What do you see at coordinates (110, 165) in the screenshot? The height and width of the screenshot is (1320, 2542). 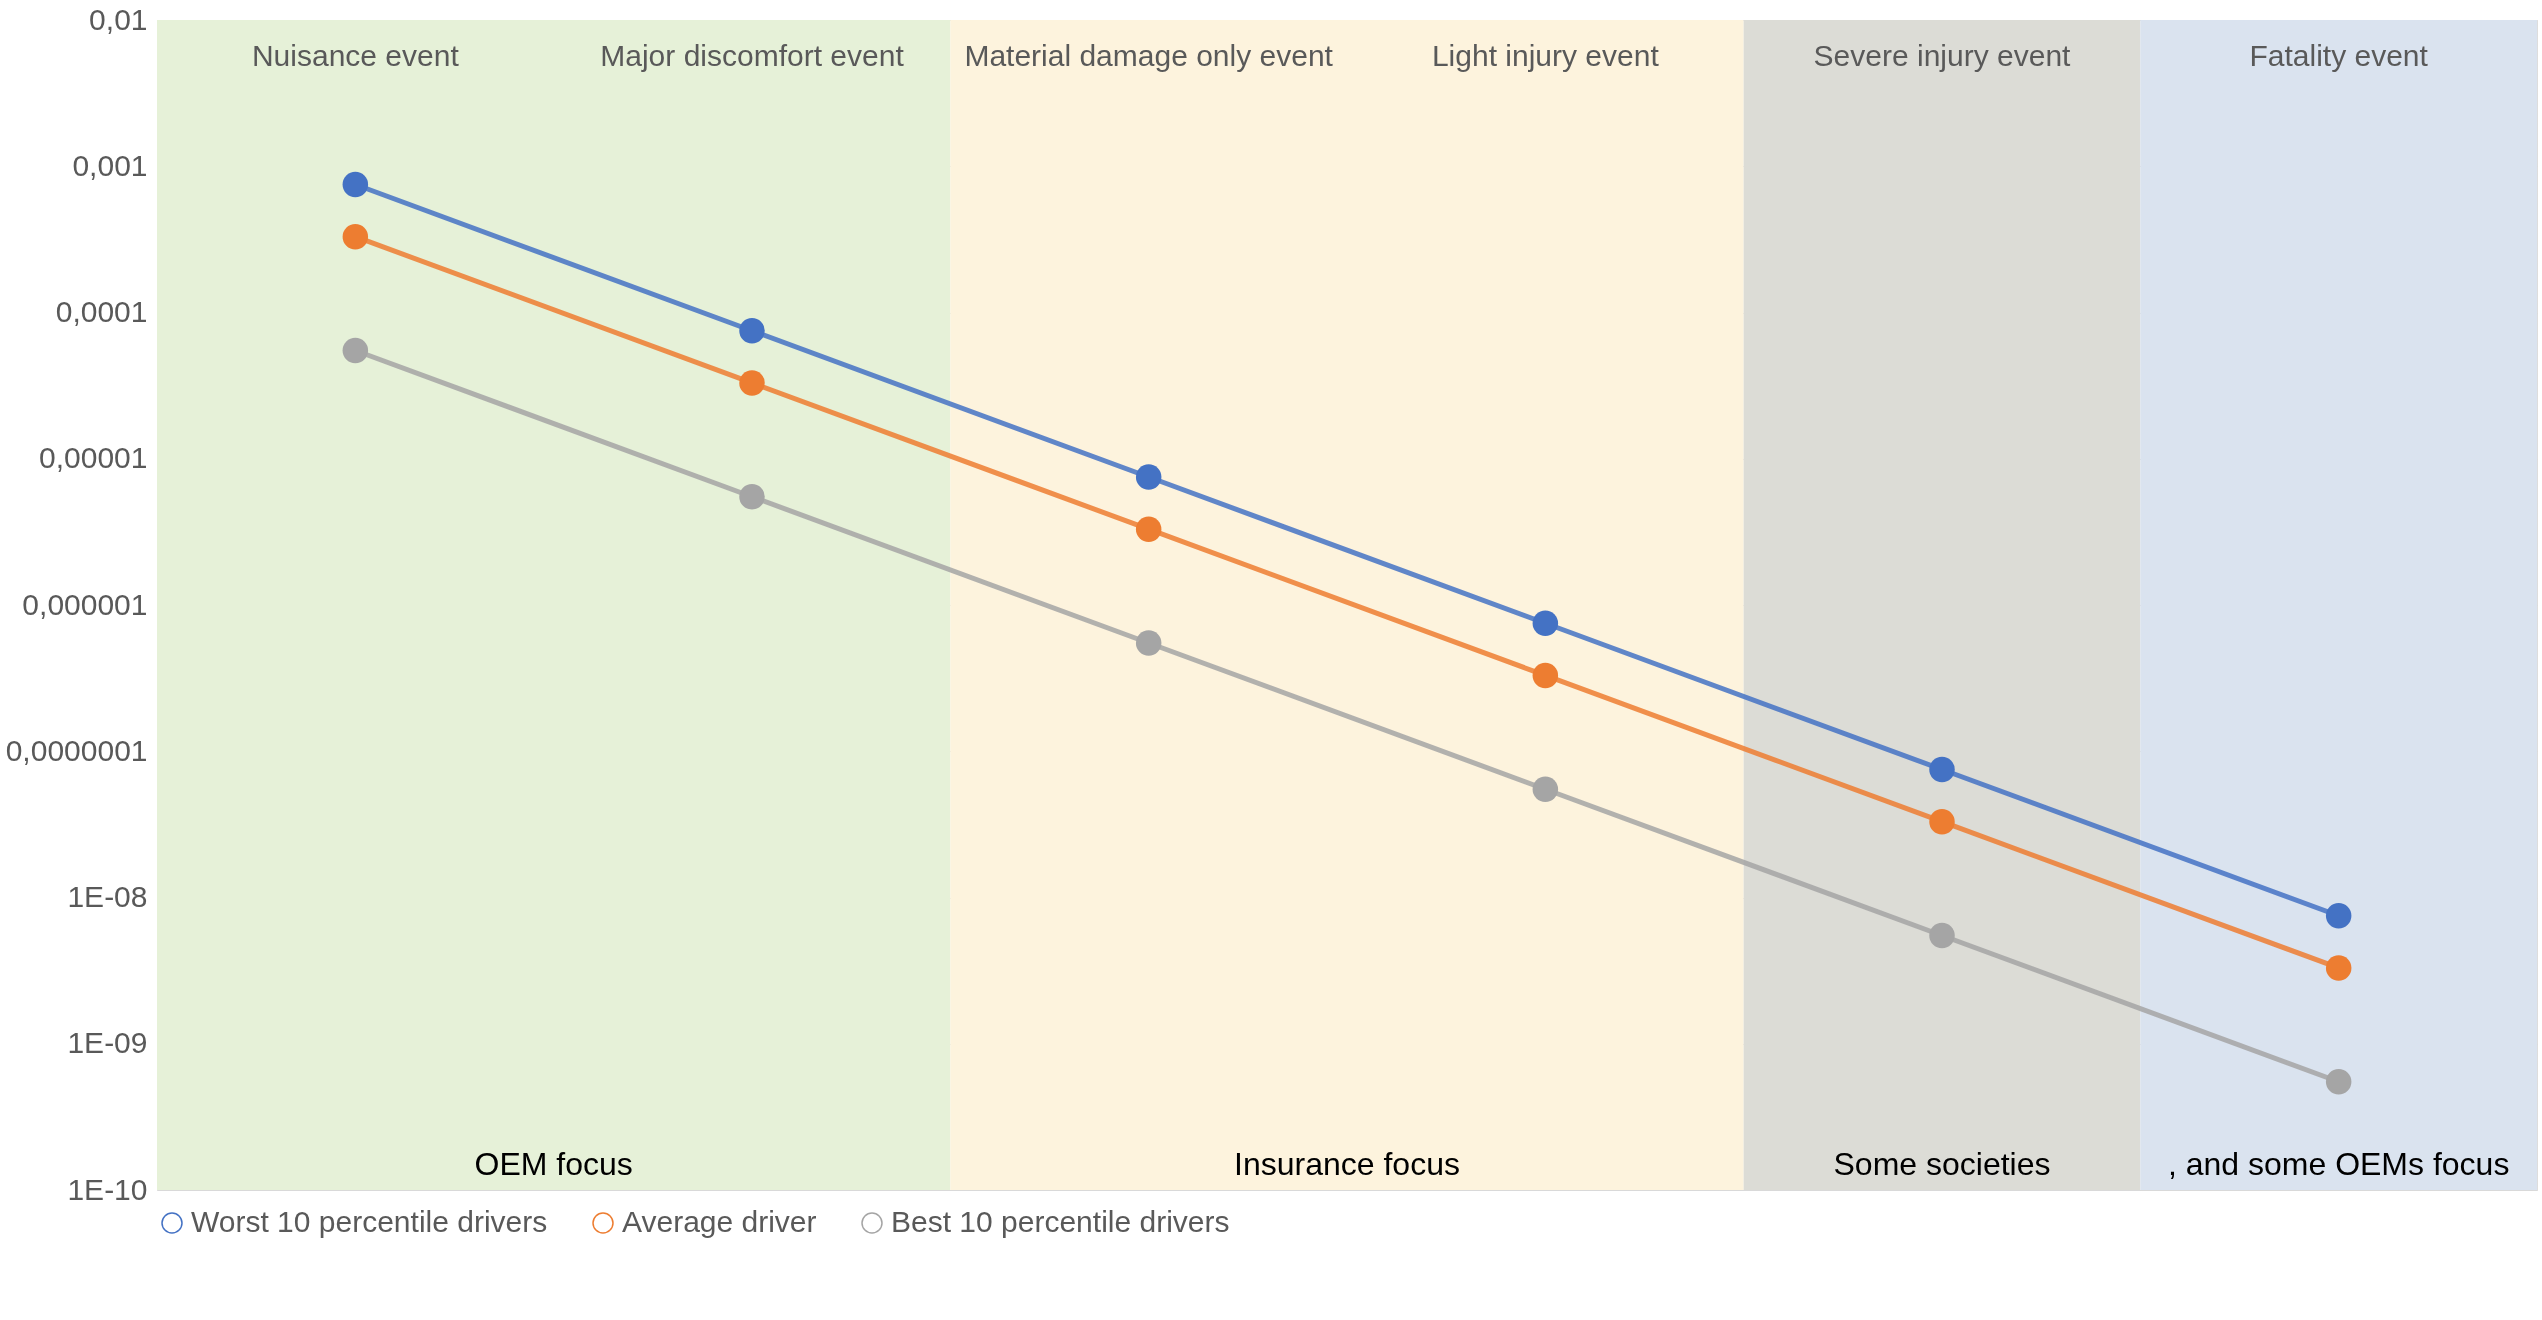 I see `y-tick-label: 0,001` at bounding box center [110, 165].